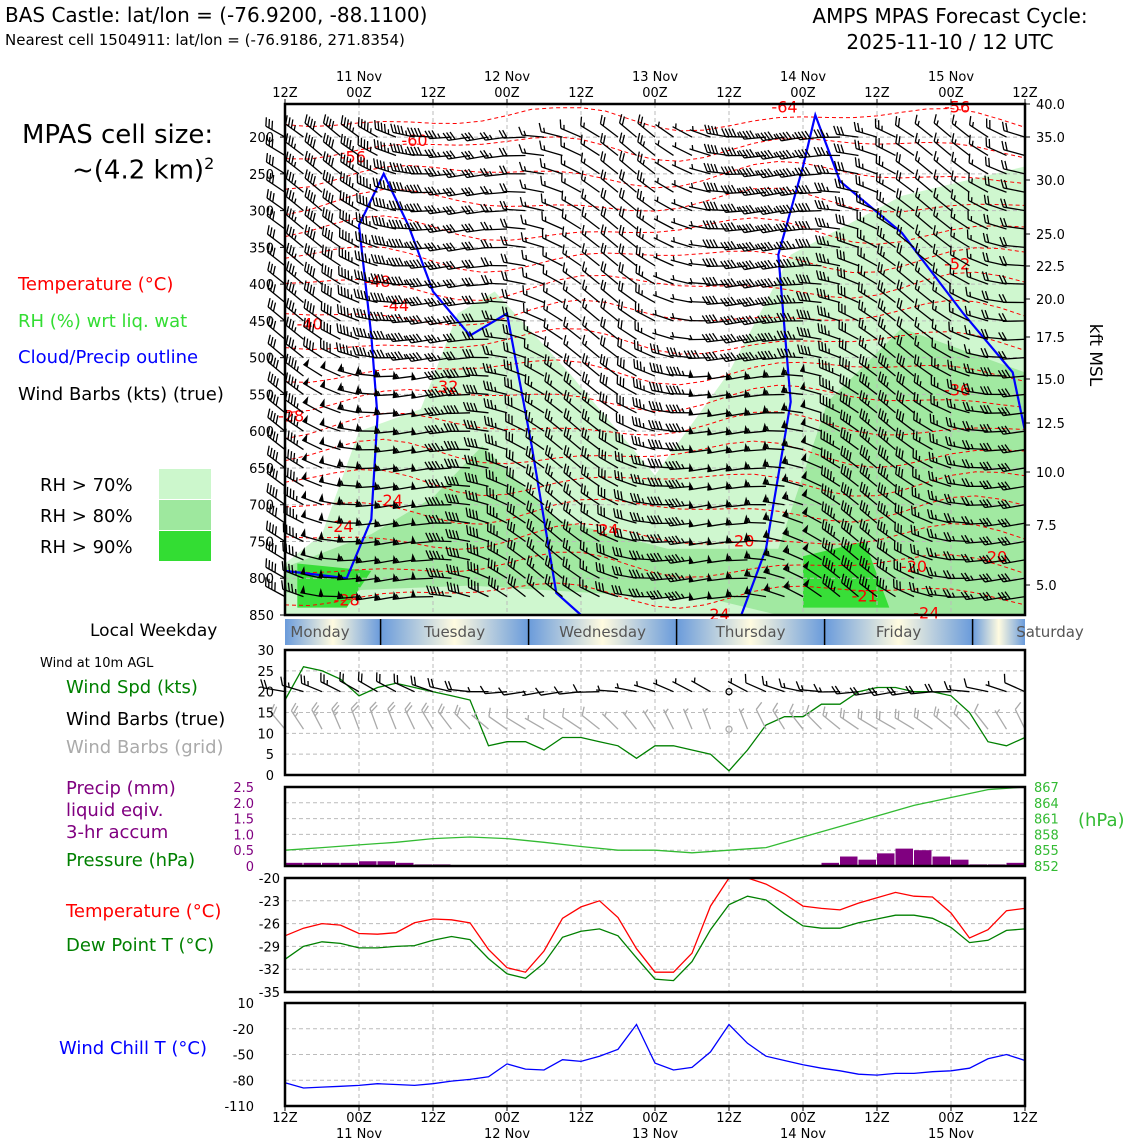 The image size is (1140, 1140). I want to click on temperature-contour-label: -64, so click(784, 107).